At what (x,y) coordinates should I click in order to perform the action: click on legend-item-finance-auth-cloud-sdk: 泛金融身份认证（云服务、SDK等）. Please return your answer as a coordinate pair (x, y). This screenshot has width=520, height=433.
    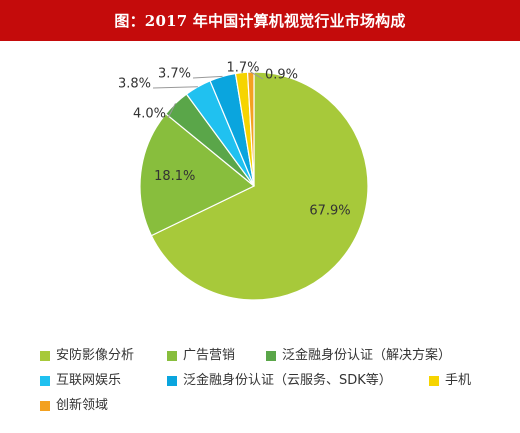
    Looking at the image, I should click on (279, 381).